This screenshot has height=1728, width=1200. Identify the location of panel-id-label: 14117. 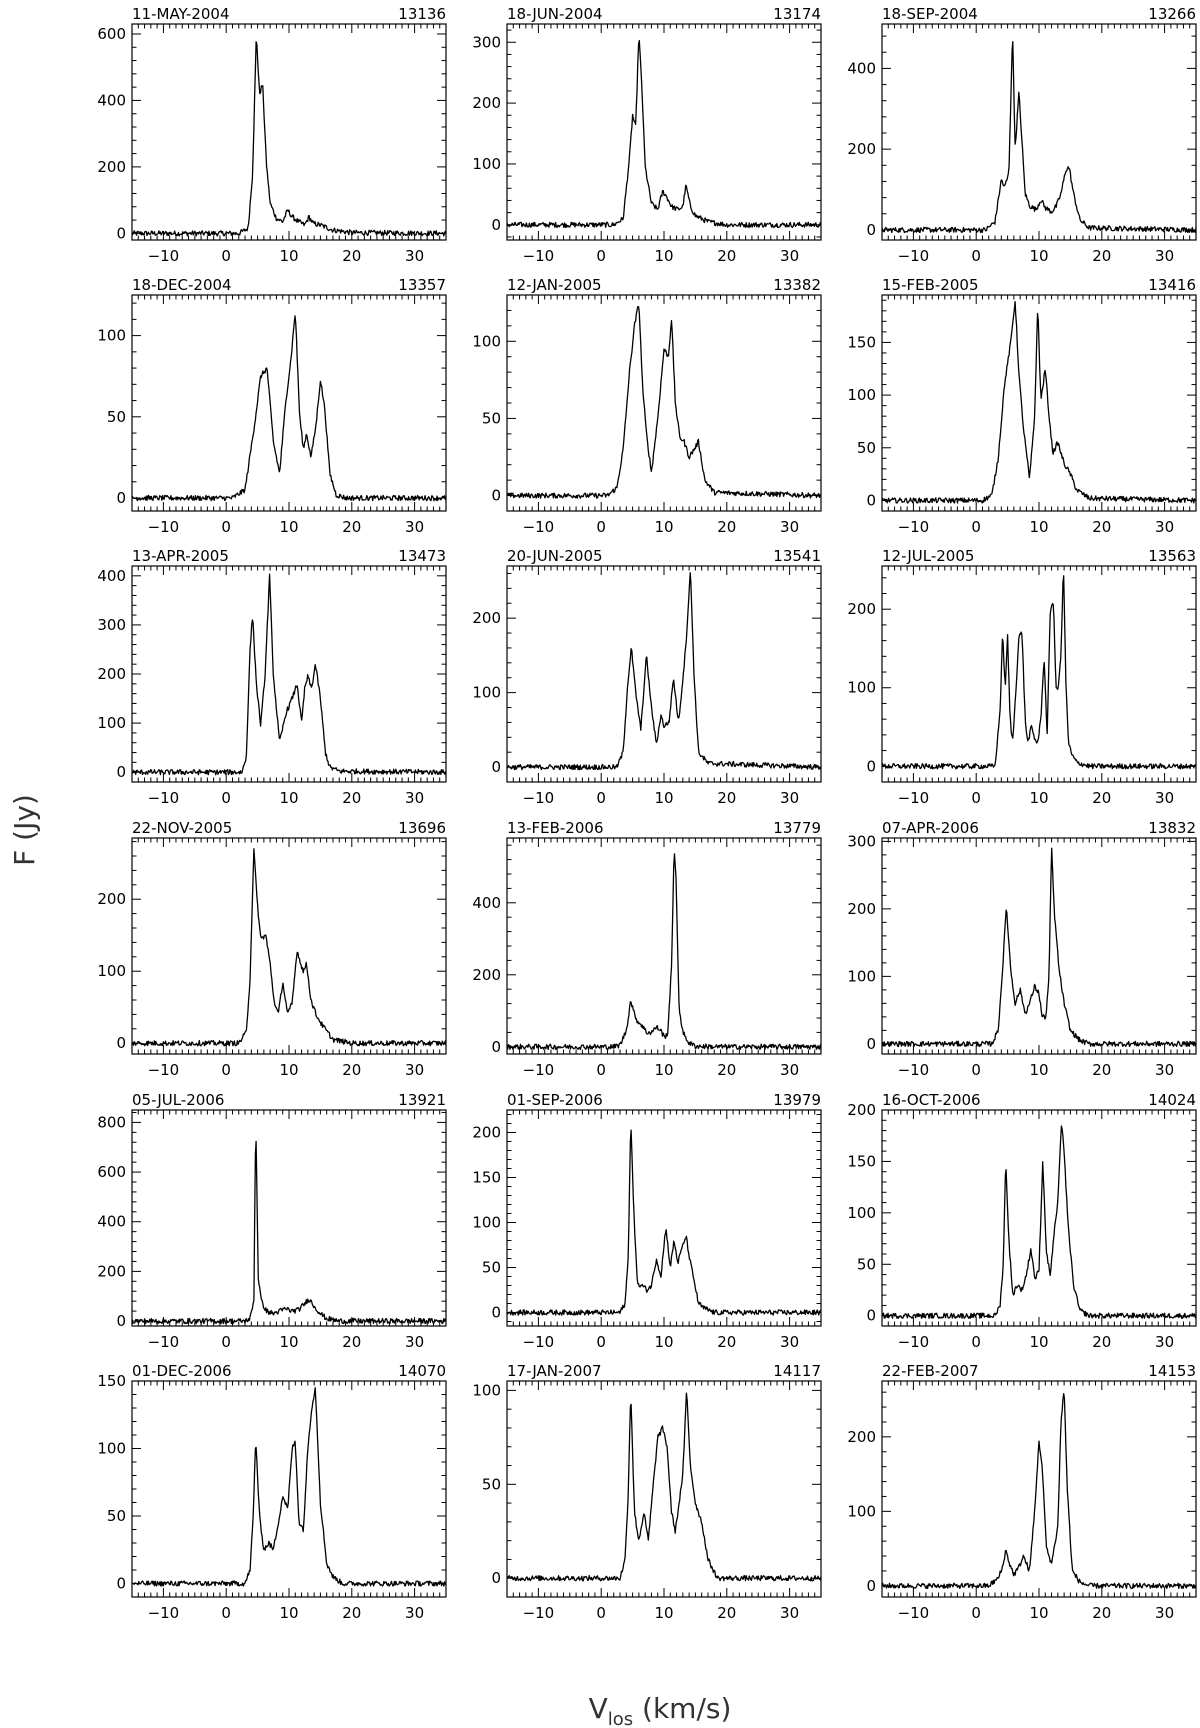
(797, 1371).